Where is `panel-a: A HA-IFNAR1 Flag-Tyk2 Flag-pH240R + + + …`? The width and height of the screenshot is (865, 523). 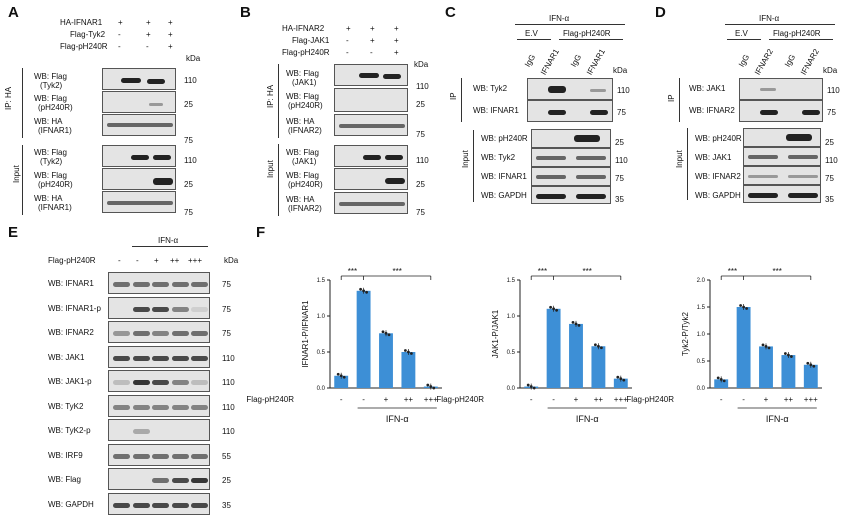
panel-a: A HA-IFNAR1 Flag-Tyk2 Flag-pH240R + + + … is located at coordinates (107, 112).